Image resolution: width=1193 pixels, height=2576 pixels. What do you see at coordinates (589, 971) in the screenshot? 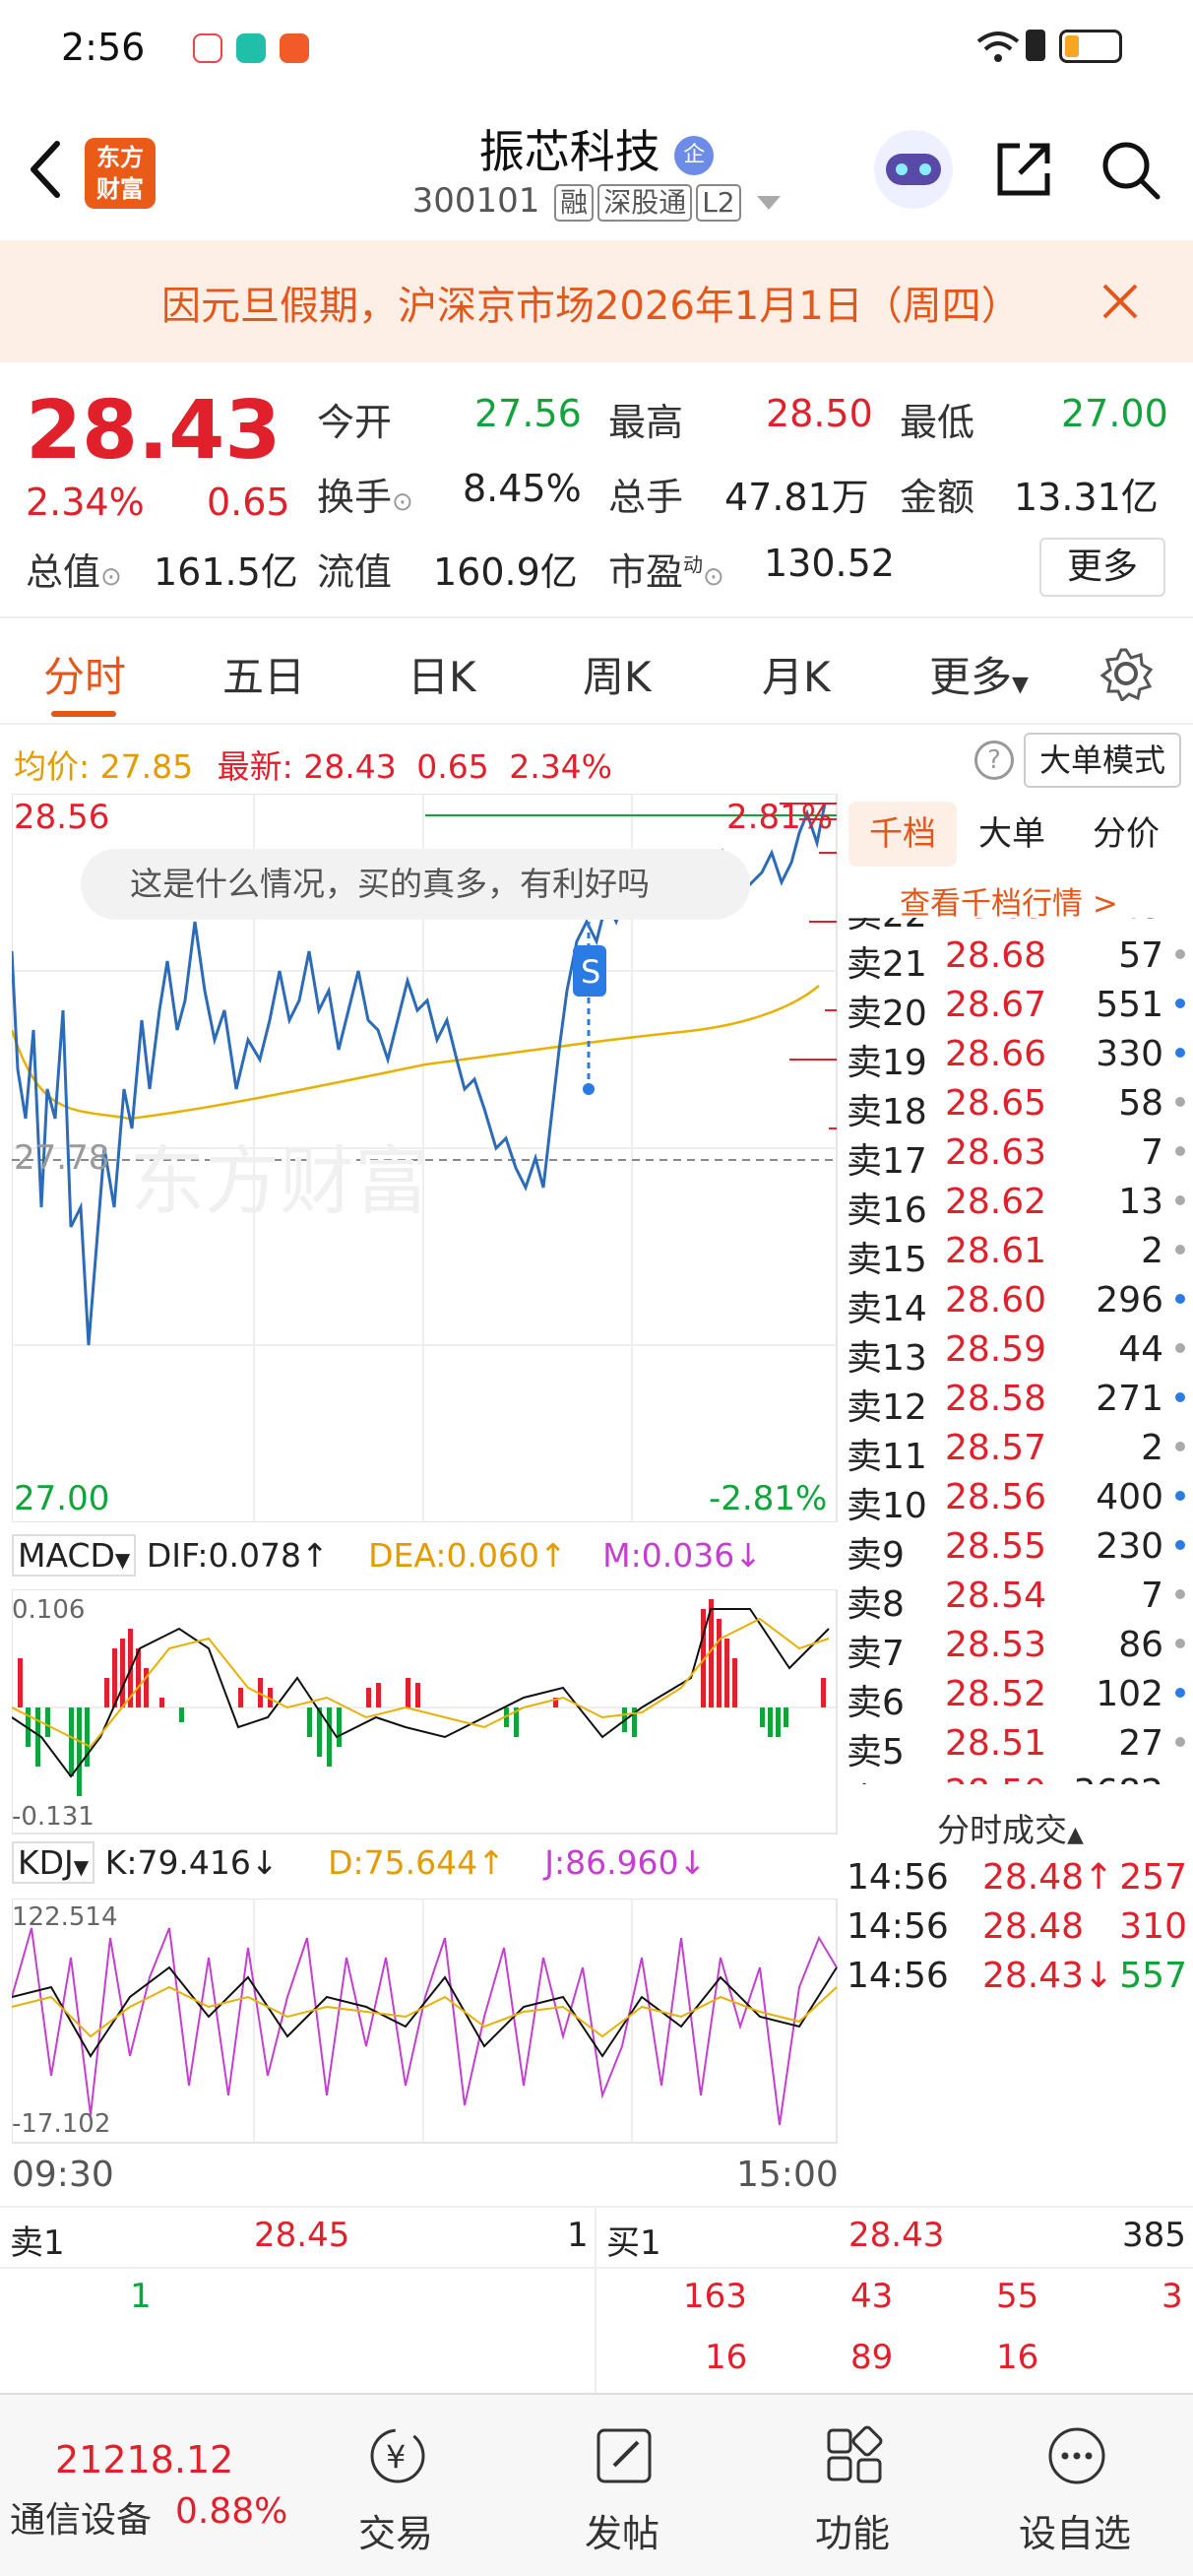
I see `signal-marker-badge` at bounding box center [589, 971].